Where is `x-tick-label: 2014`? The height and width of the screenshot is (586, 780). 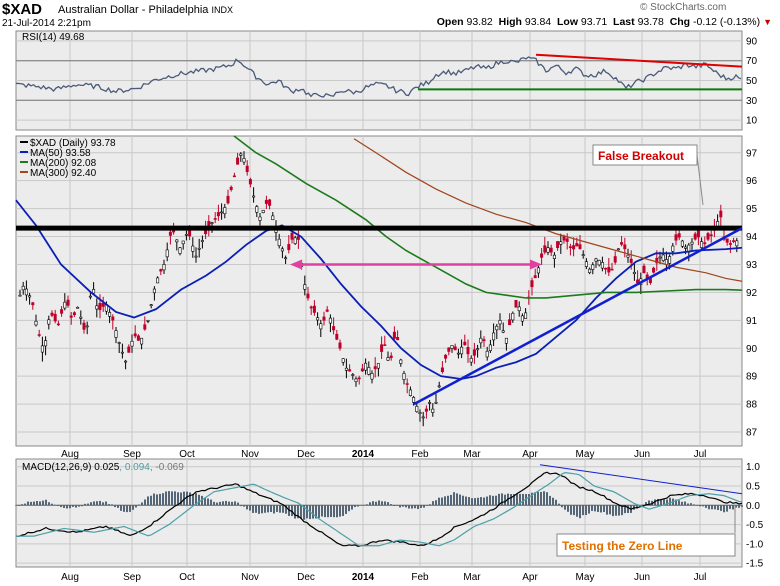 x-tick-label: 2014 is located at coordinates (363, 454).